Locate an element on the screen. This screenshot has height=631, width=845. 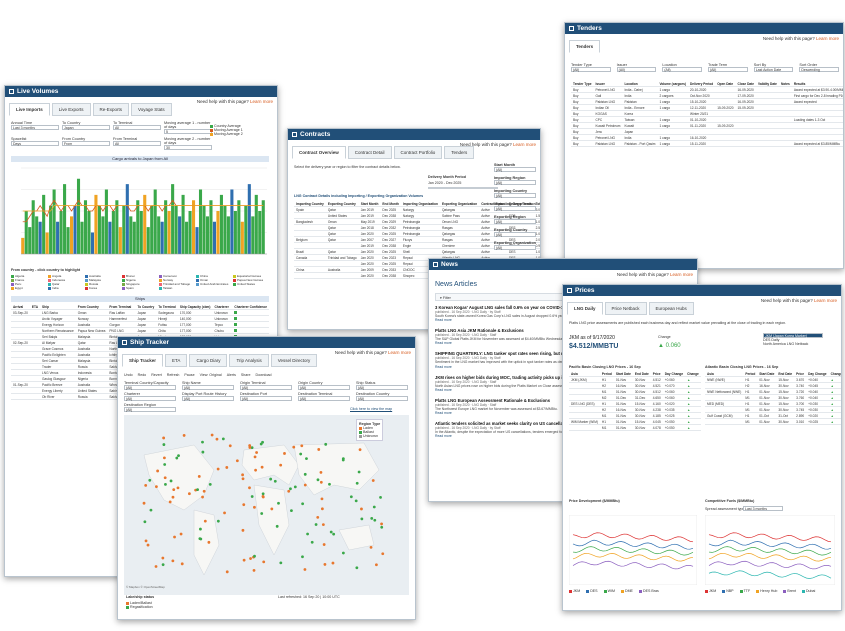
country-chip: Angola is located at coordinates (66, 276).